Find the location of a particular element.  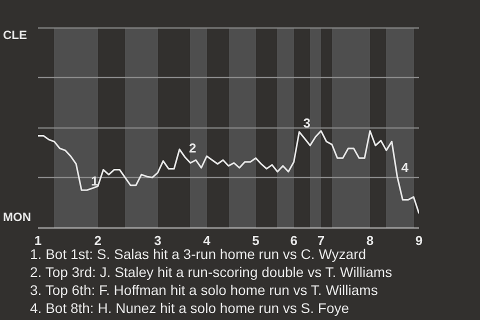

x-tick-label: 9 is located at coordinates (419, 240).